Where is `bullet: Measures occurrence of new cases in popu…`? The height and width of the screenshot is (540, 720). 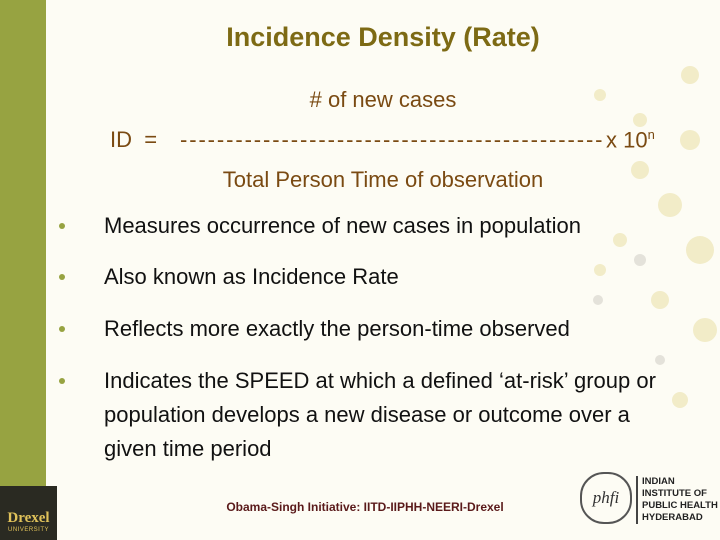 bullet: Measures occurrence of new cases in popu… is located at coordinates (342, 225).